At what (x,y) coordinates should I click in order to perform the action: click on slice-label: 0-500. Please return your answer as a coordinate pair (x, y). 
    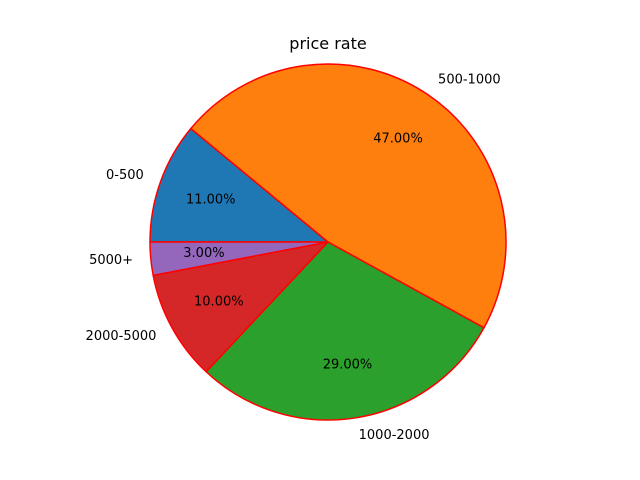
    Looking at the image, I should click on (125, 175).